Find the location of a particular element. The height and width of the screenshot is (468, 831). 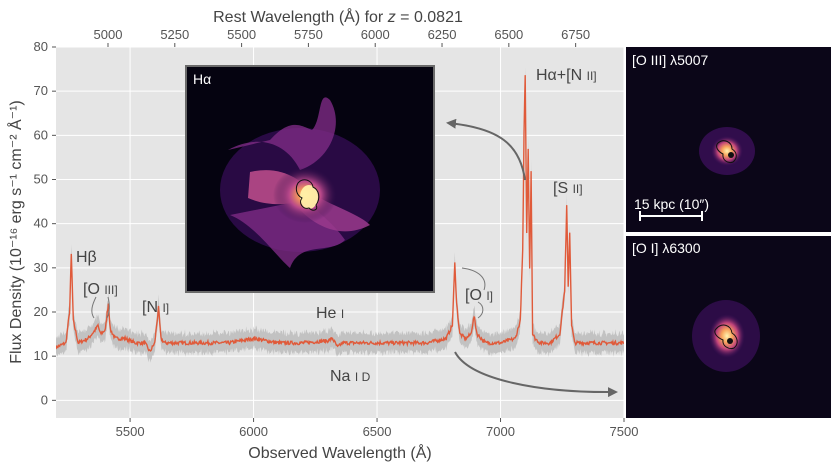

arrow-to-halpha-inset is located at coordinates (486, 149).